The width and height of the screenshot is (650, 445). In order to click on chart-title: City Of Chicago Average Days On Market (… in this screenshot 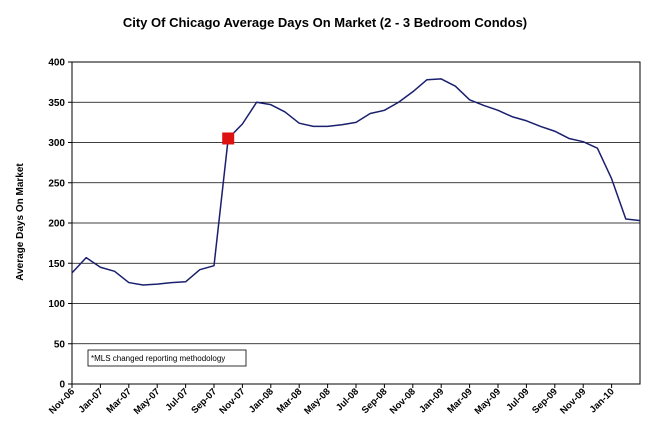, I will do `click(325, 22)`.